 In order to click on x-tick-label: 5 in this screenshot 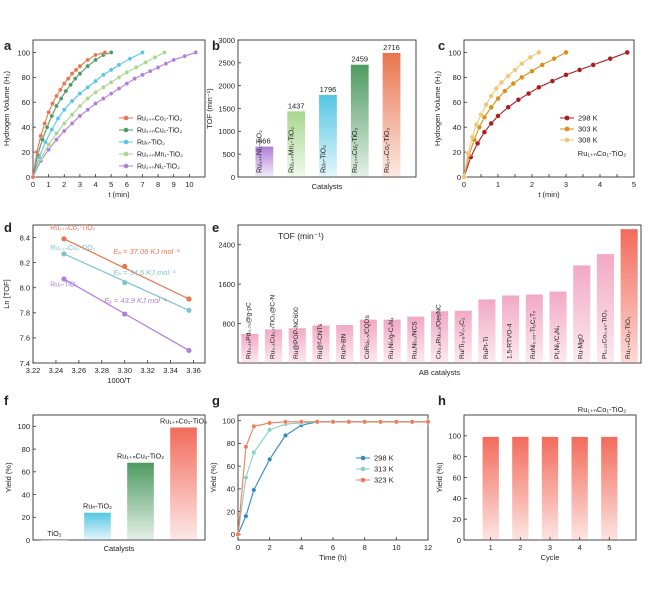, I will do `click(609, 547)`.